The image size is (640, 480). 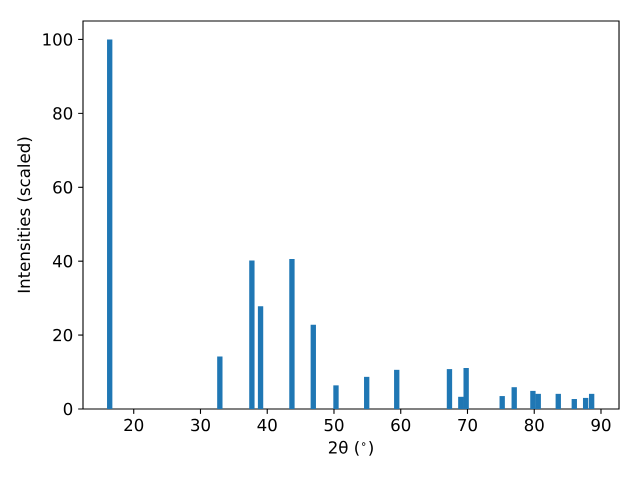 I want to click on x-tick-label: 40, so click(x=267, y=425).